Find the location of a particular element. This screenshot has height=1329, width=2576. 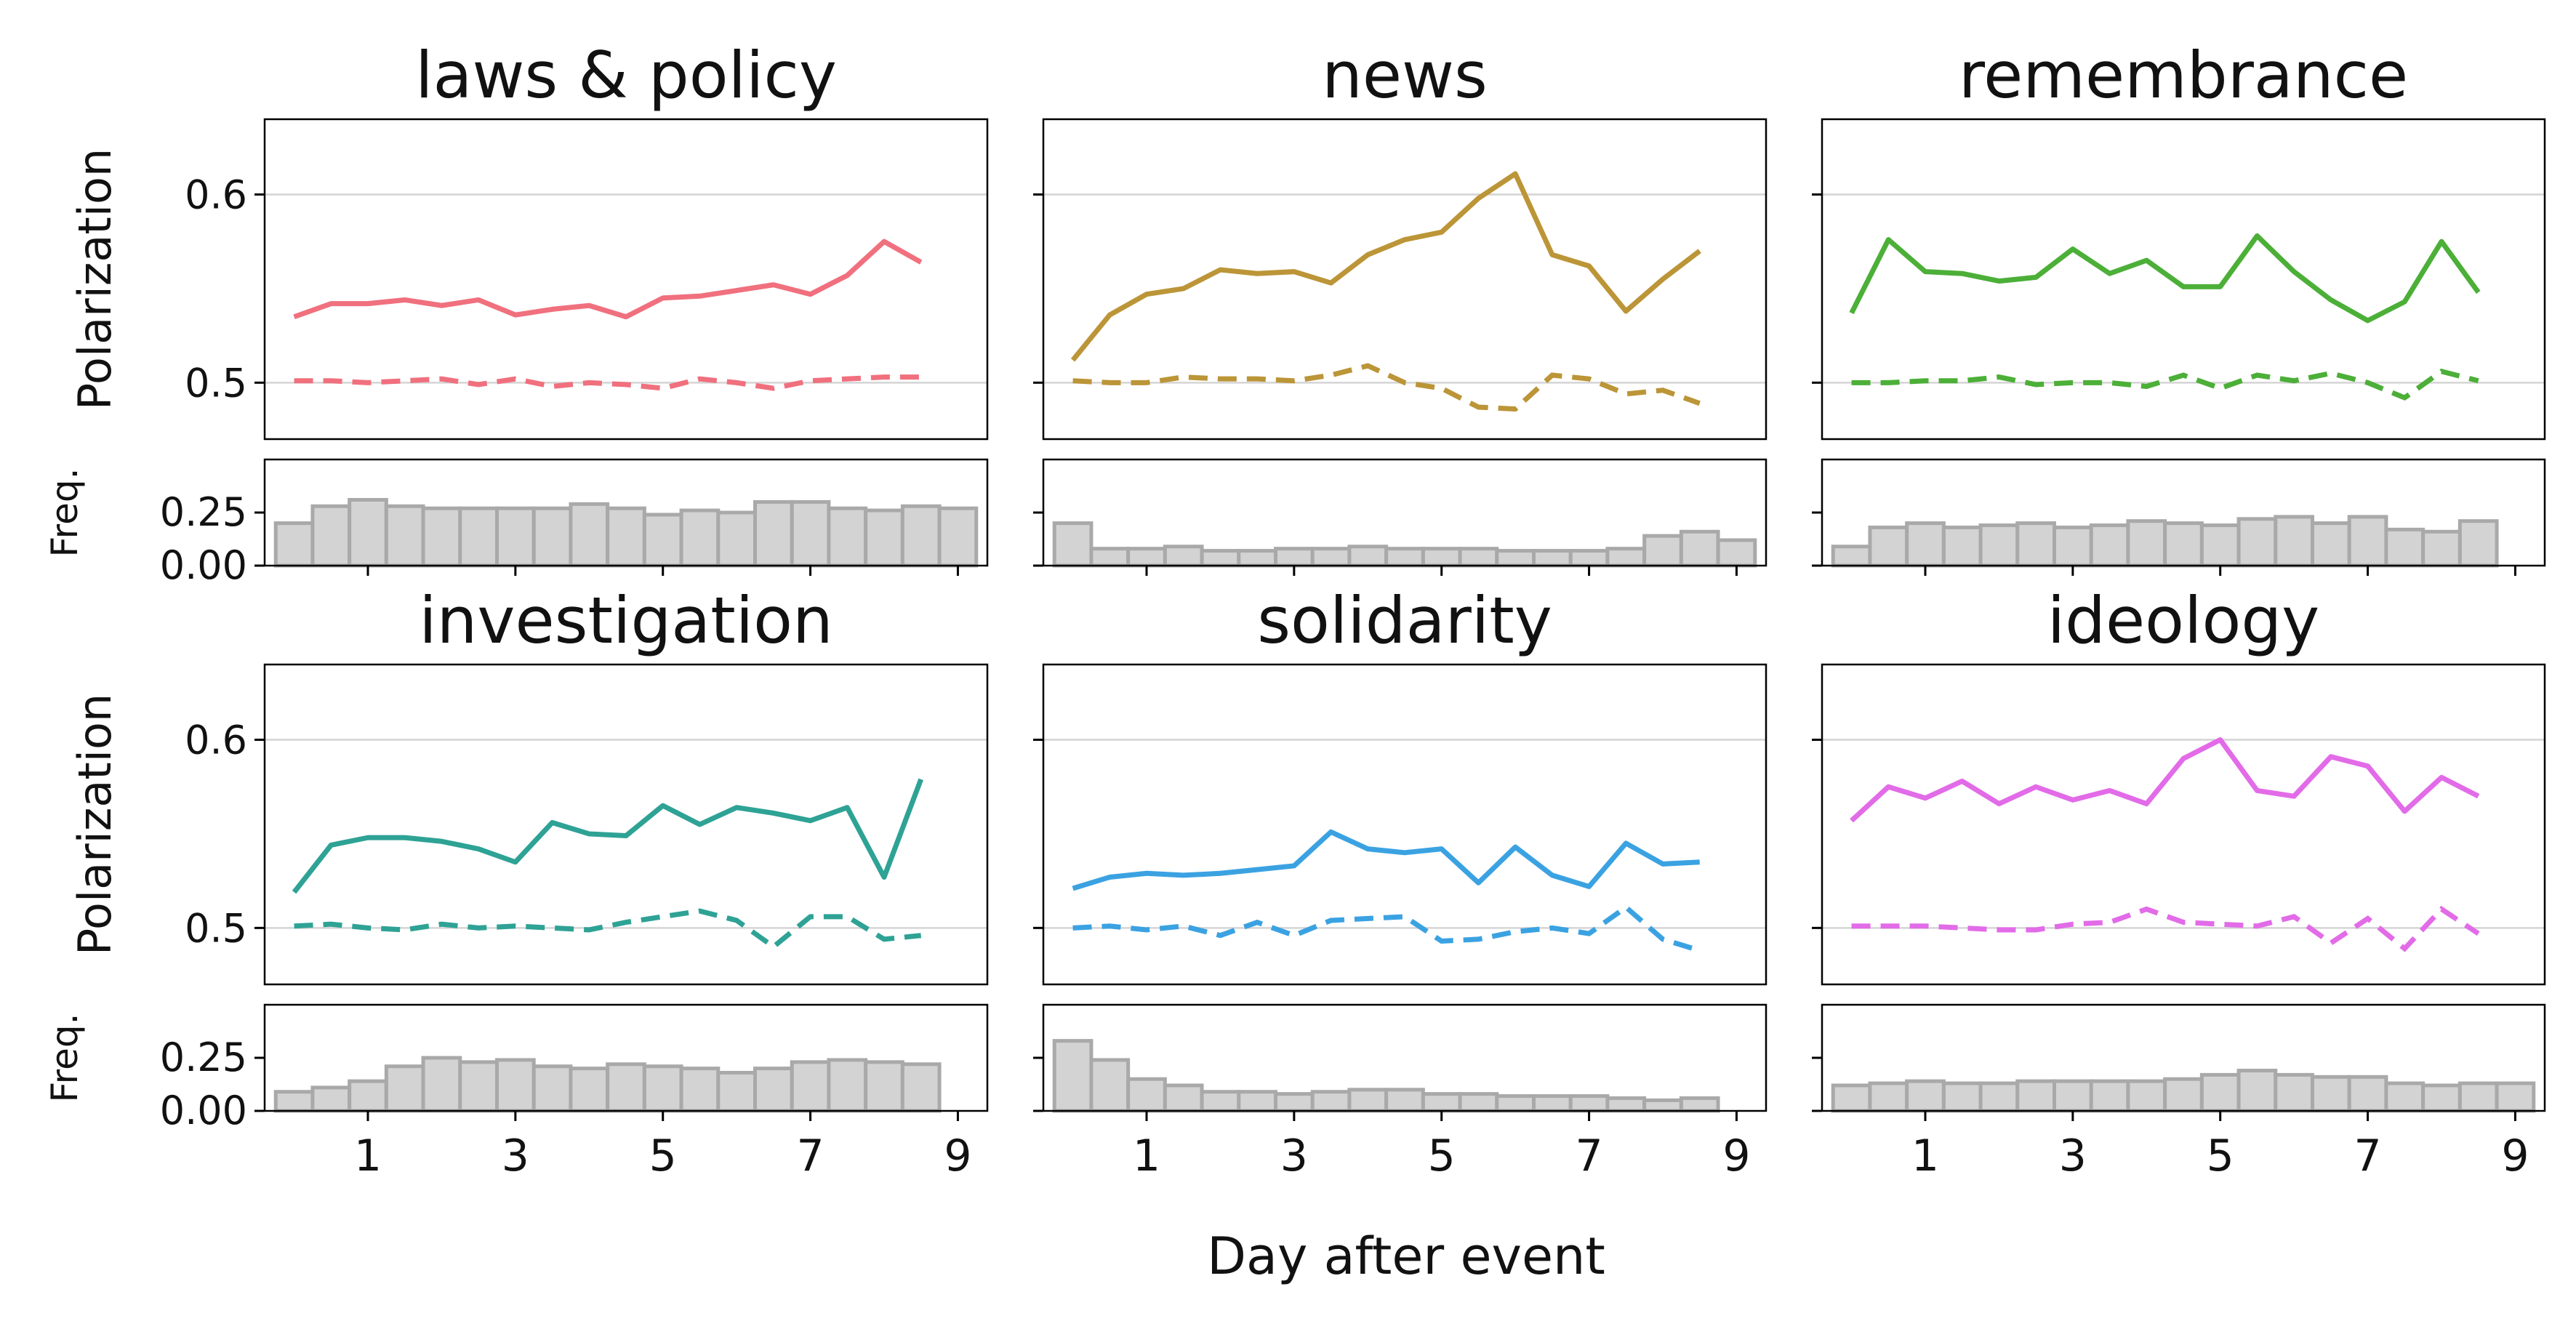

x-tick-label: 9 is located at coordinates (958, 1156).